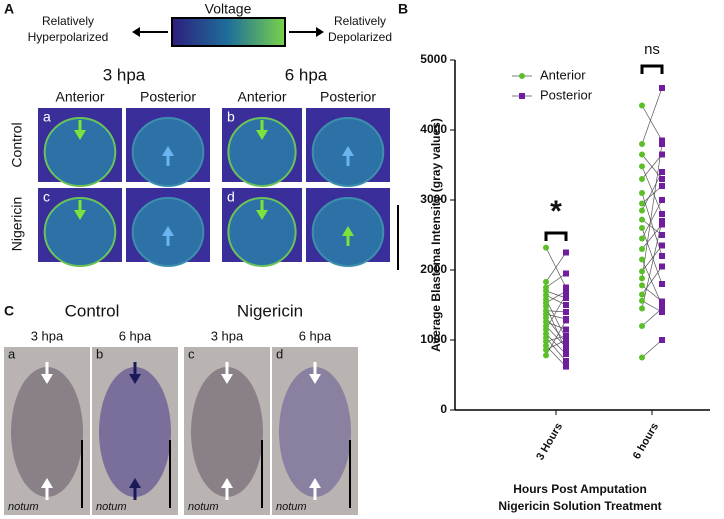  What do you see at coordinates (360, 37) in the screenshot?
I see `legend-right: Depolarized` at bounding box center [360, 37].